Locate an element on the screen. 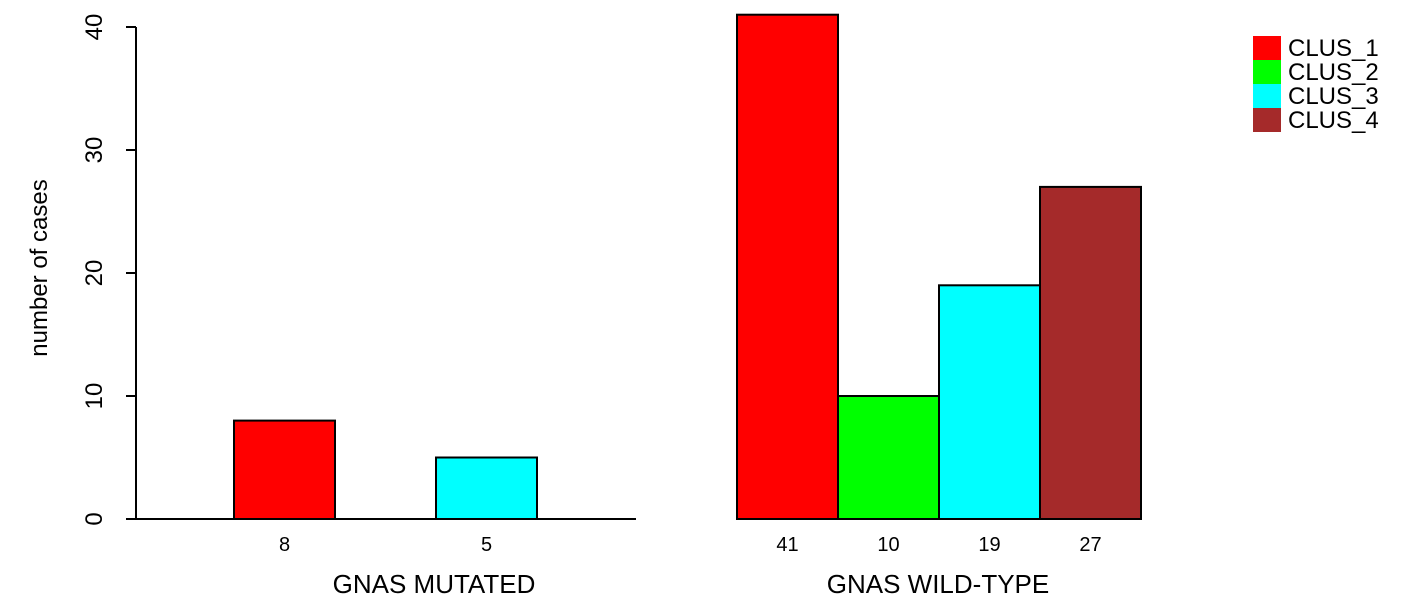  bar-value-label: 41 is located at coordinates (787, 545).